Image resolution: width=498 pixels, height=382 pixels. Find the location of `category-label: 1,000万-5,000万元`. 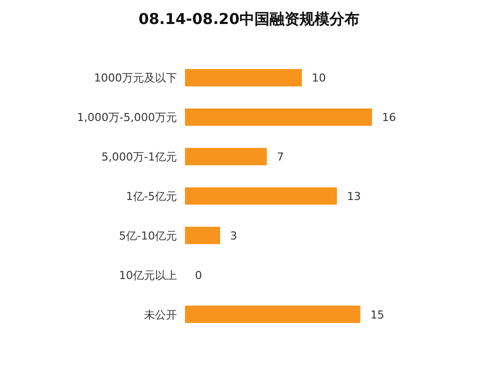

category-label: 1,000万-5,000万元 is located at coordinates (127, 117).